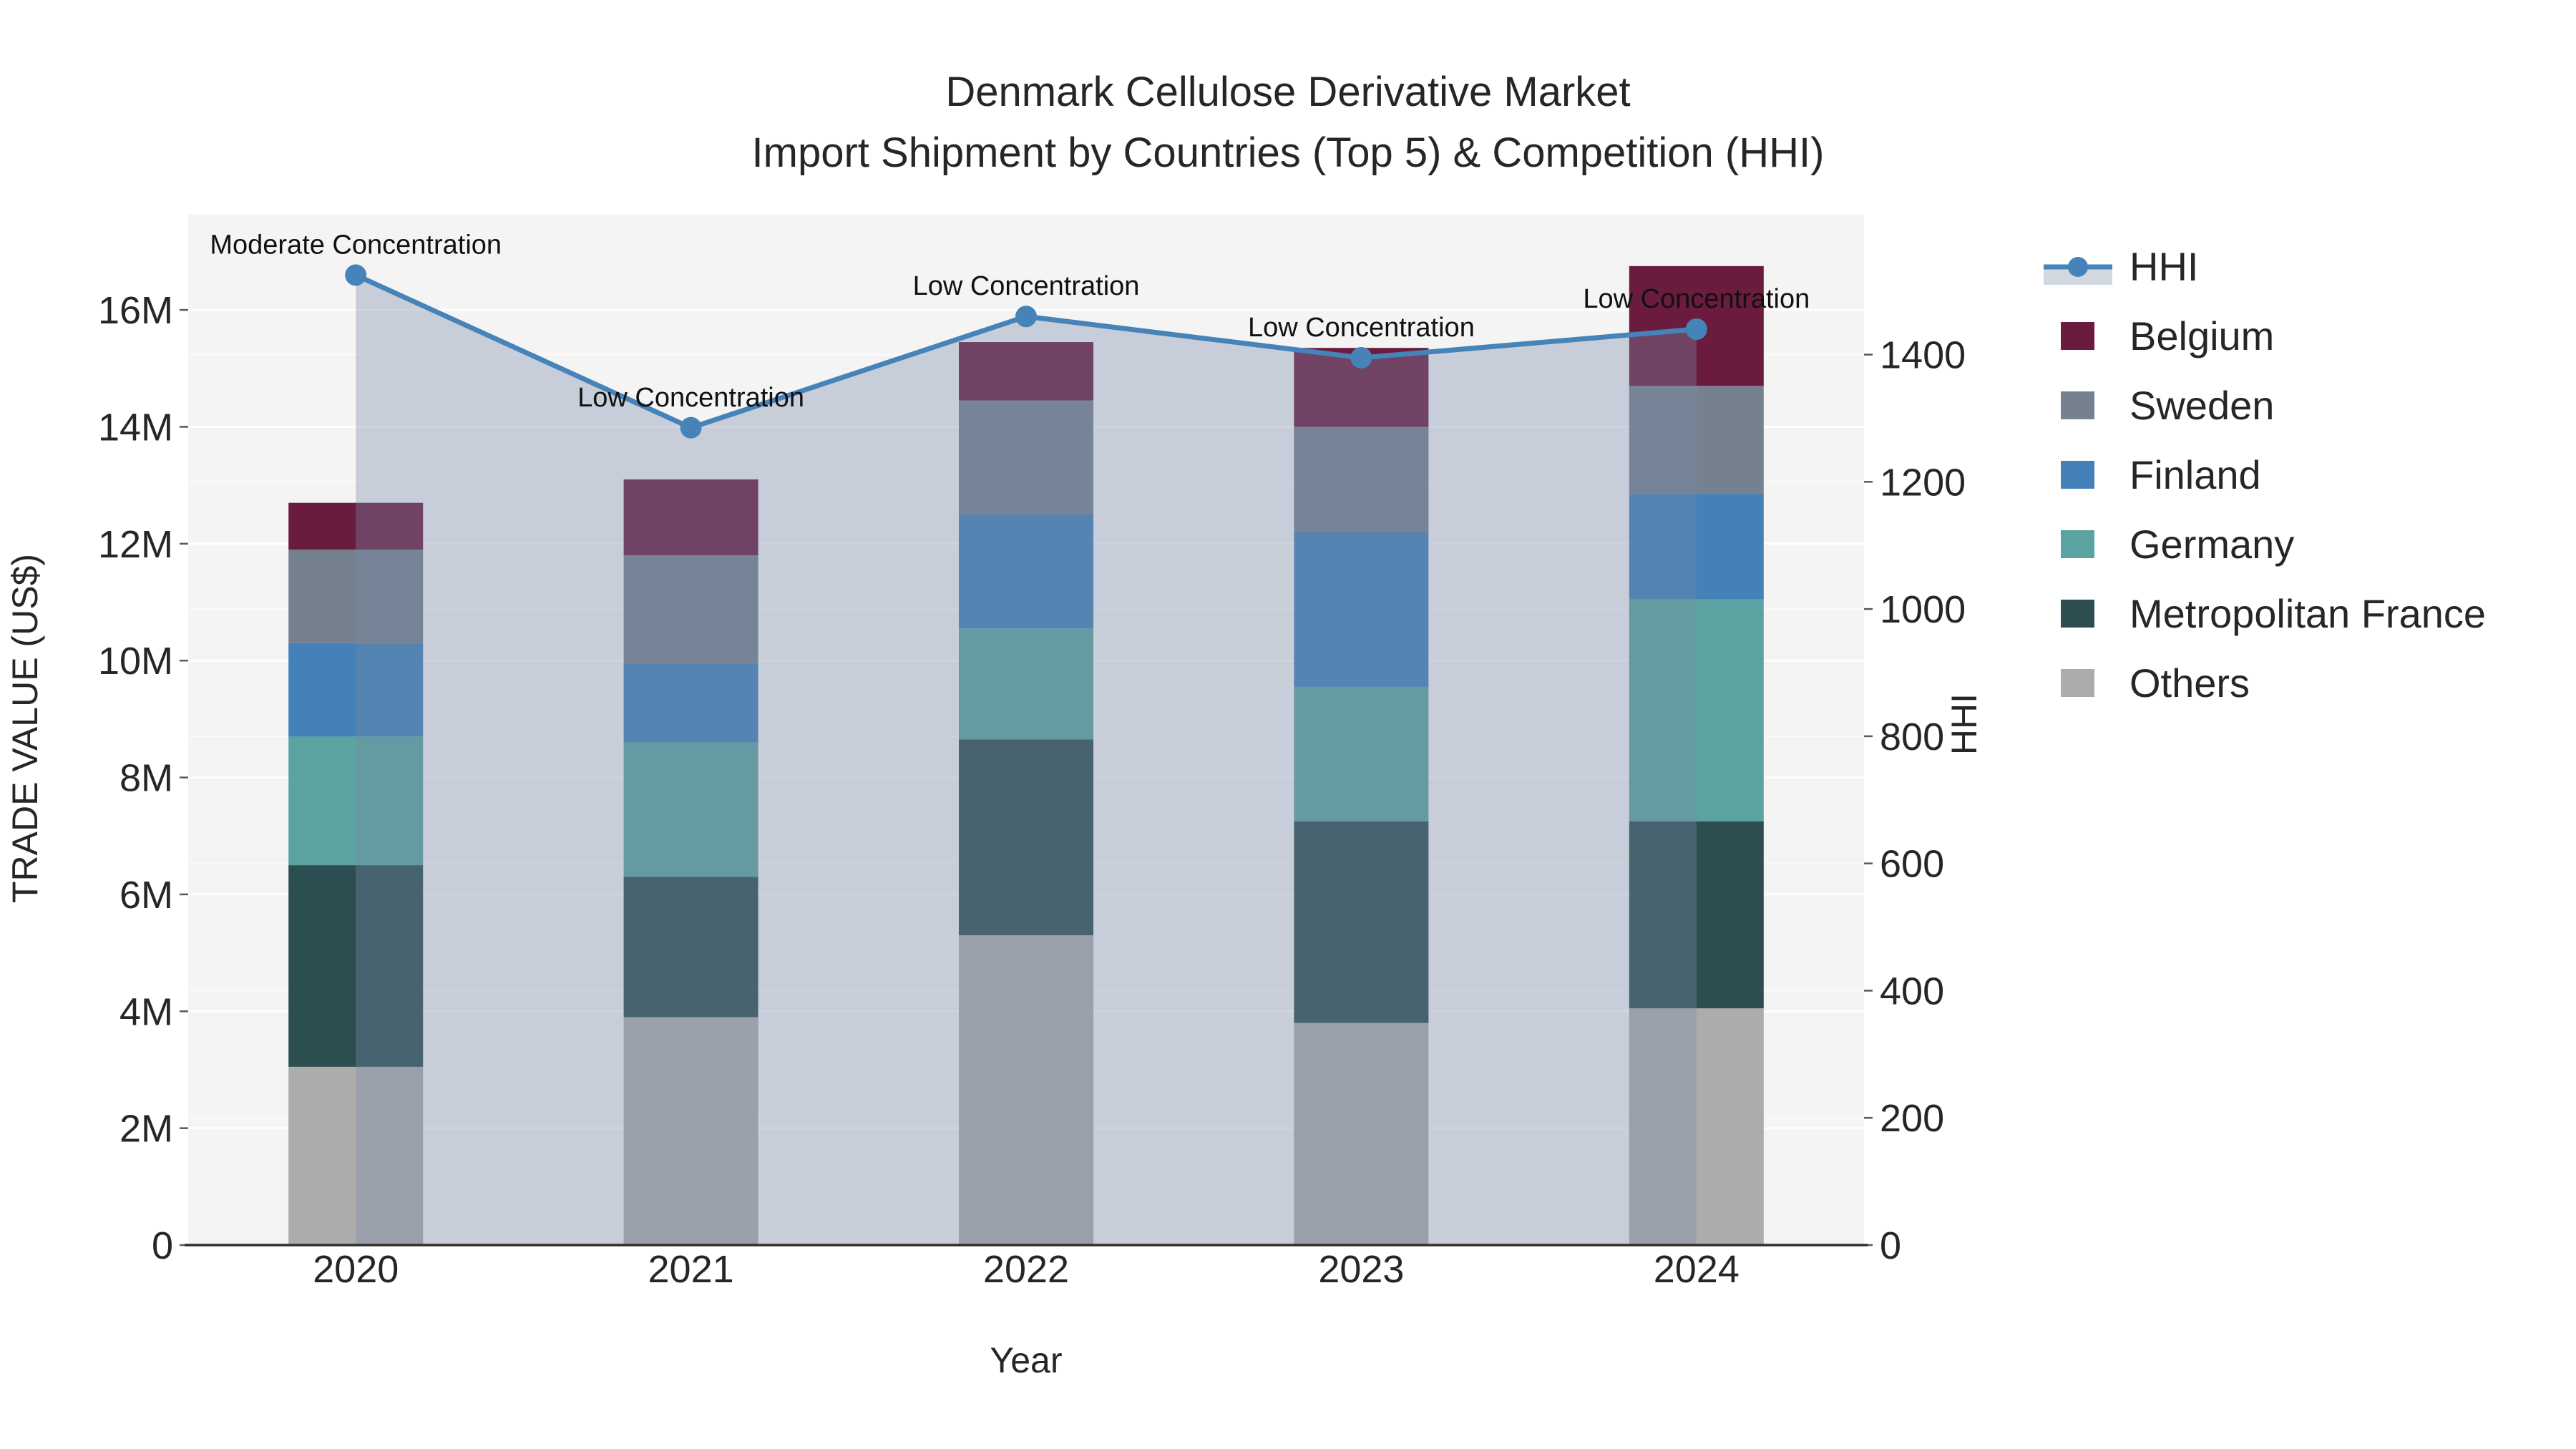  I want to click on chart-title-line1: Denmark Cellulose Derivative Market, so click(1287, 92).